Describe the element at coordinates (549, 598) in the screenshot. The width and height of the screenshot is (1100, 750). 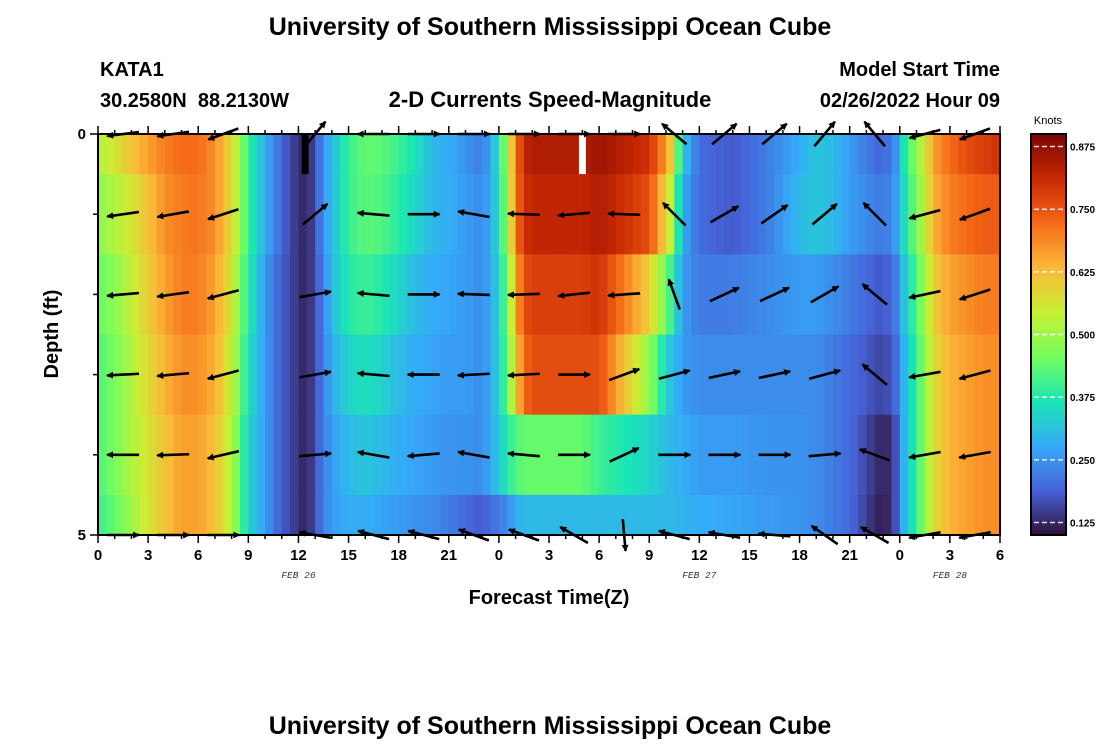
I see `x-axis-label: Forecast Time(Z)` at that location.